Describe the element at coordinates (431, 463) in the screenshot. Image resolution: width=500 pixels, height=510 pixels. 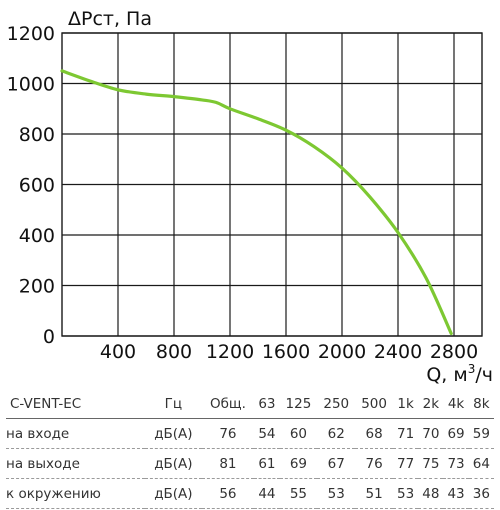
I see `cell-2k: 75` at that location.